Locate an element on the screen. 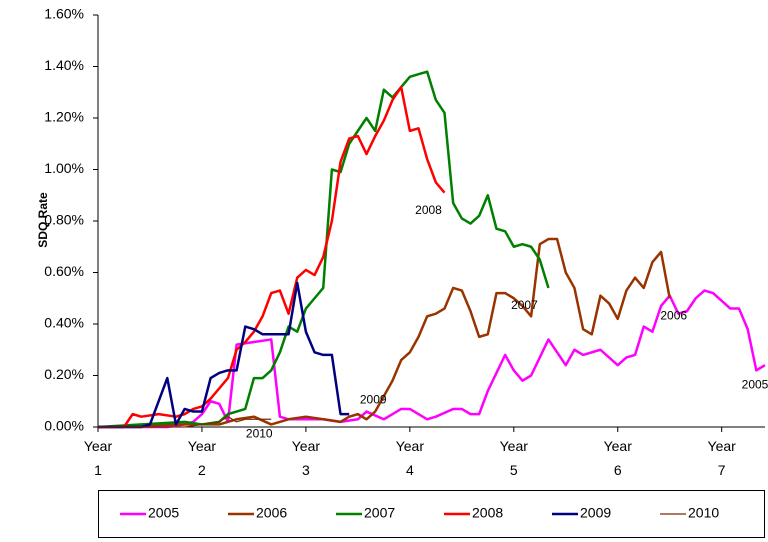 Image resolution: width=768 pixels, height=542 pixels. legend-label: 2007 is located at coordinates (379, 513).